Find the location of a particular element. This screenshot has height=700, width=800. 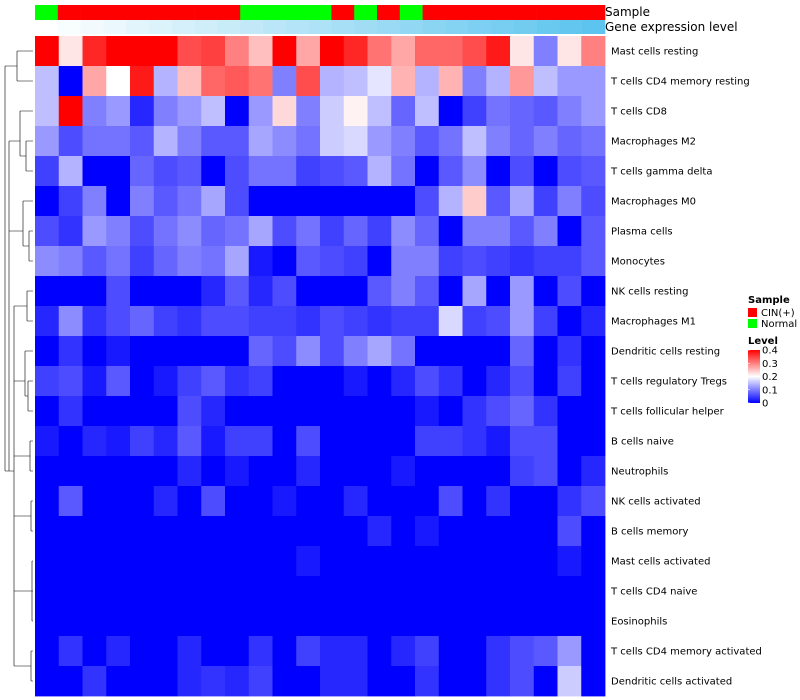

row-label: Dendritic cells resting is located at coordinates (665, 352).